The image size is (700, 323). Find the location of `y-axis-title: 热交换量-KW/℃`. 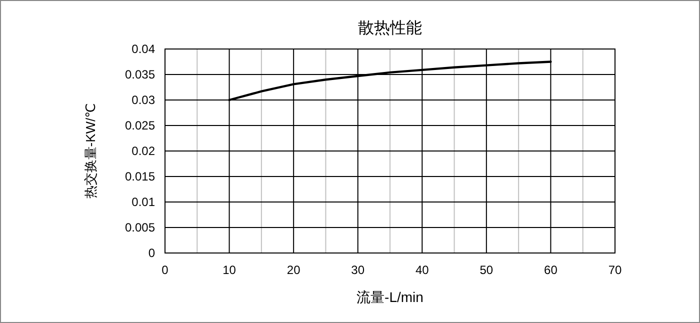

y-axis-title: 热交换量-KW/℃ is located at coordinates (90, 151).